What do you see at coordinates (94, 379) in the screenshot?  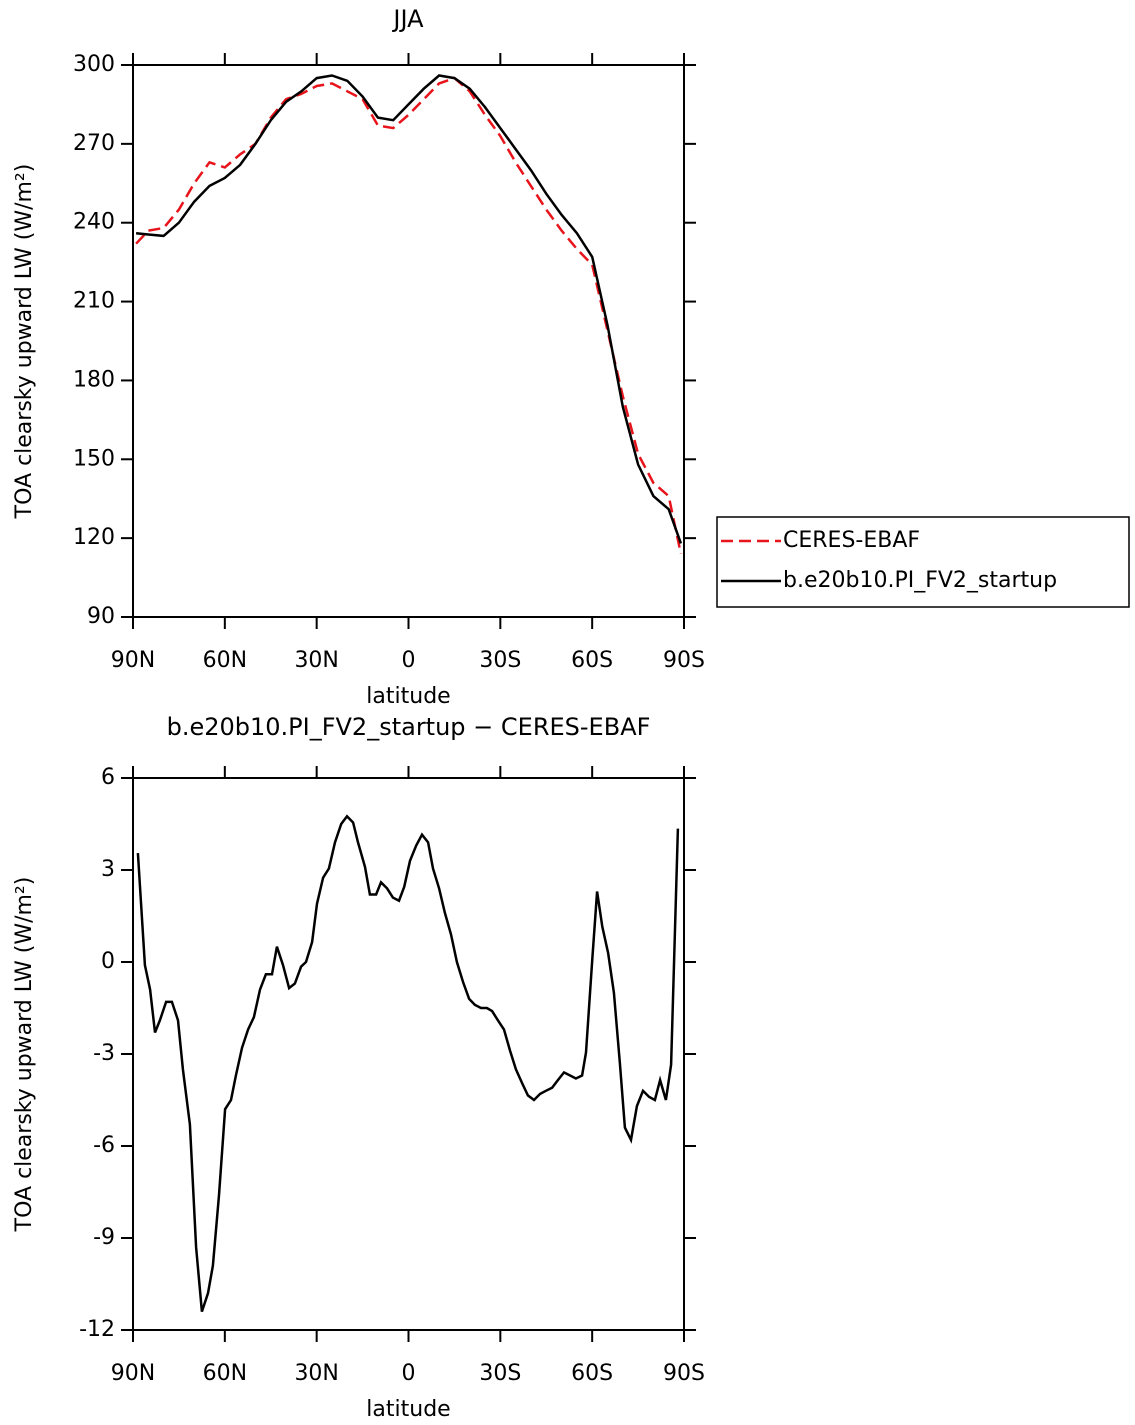 I see `y-tick-label: 180` at bounding box center [94, 379].